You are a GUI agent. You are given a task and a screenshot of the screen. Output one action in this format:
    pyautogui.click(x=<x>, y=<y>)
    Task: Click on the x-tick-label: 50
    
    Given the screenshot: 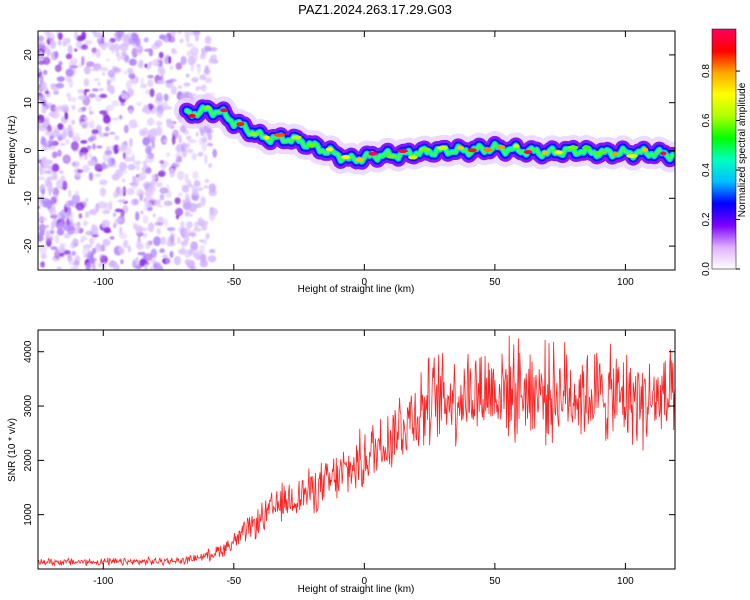 What is the action you would take?
    pyautogui.click(x=495, y=282)
    